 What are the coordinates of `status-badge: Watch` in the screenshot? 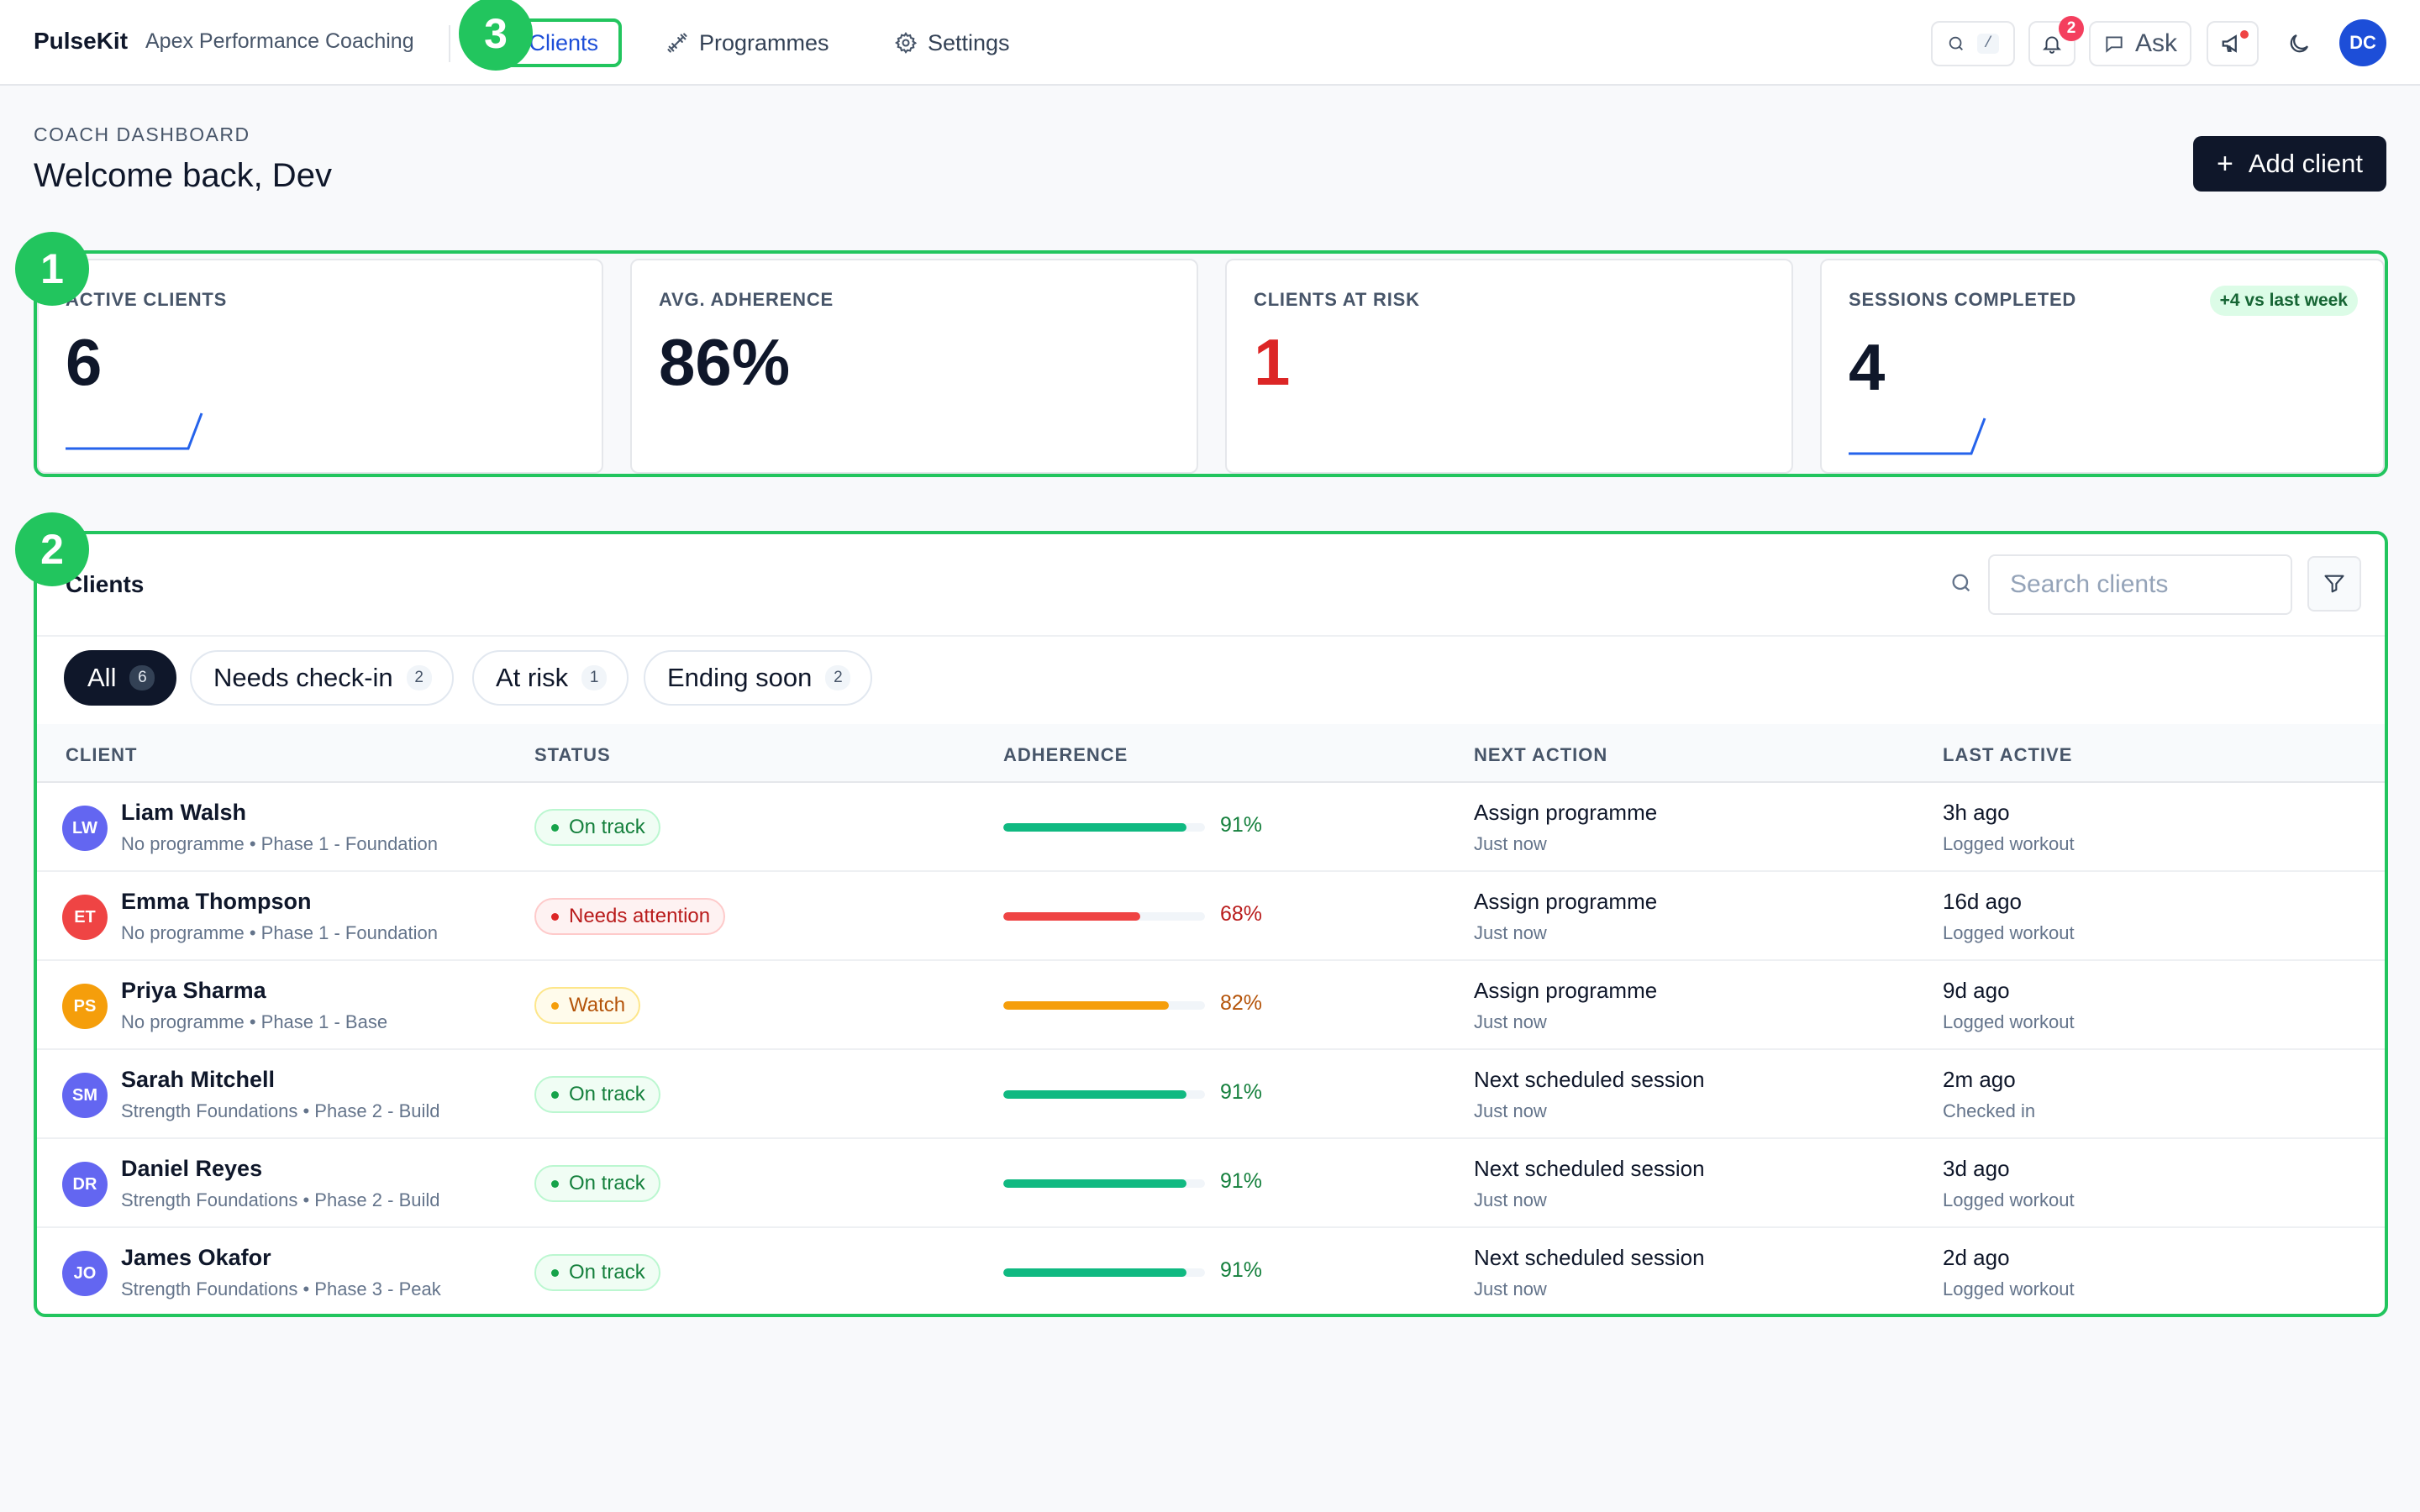 It's located at (587, 1005).